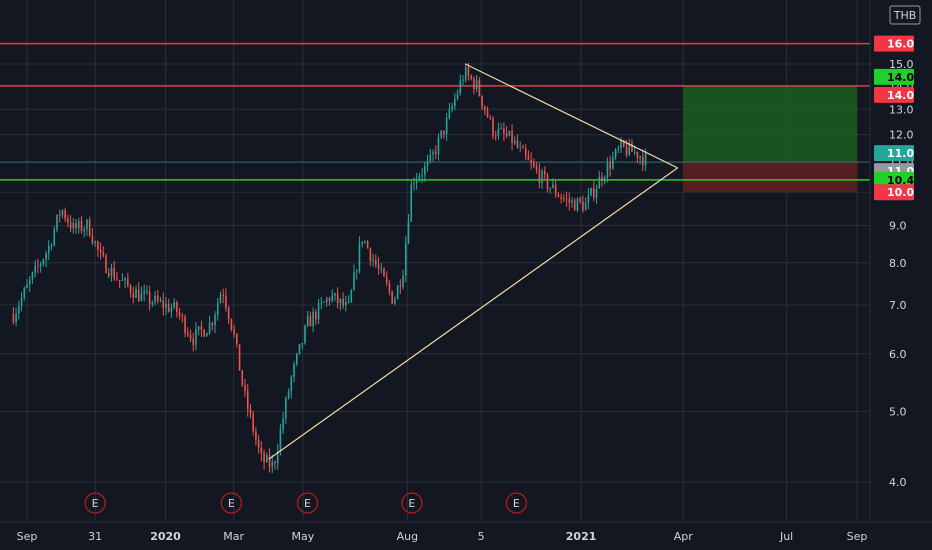 Image resolution: width=932 pixels, height=550 pixels. Describe the element at coordinates (898, 305) in the screenshot. I see `price-tick-label: 7.0` at that location.